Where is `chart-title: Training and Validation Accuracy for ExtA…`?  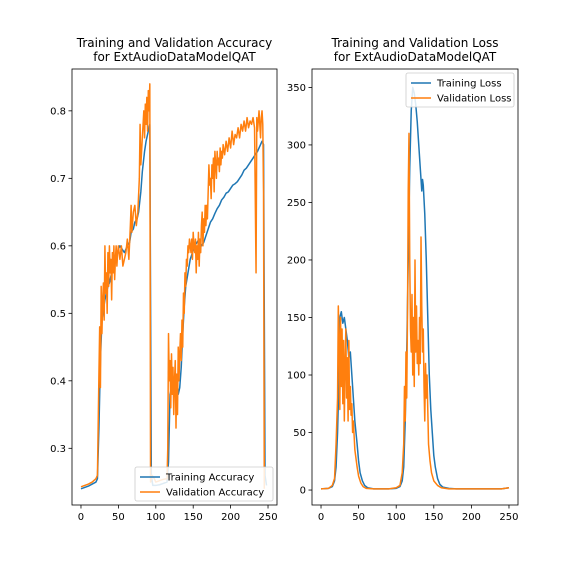
chart-title: Training and Validation Accuracy for ExtA… is located at coordinates (174, 50).